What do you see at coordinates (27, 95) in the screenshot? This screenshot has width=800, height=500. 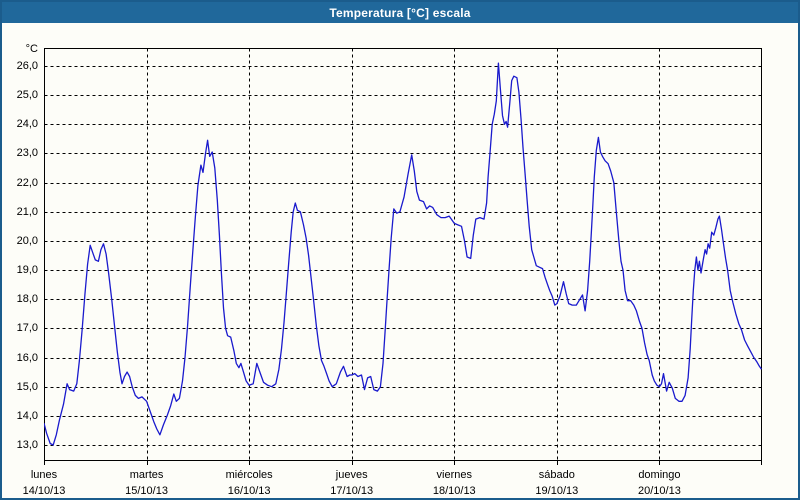 I see `y-axis-tick-label: 25,0` at bounding box center [27, 95].